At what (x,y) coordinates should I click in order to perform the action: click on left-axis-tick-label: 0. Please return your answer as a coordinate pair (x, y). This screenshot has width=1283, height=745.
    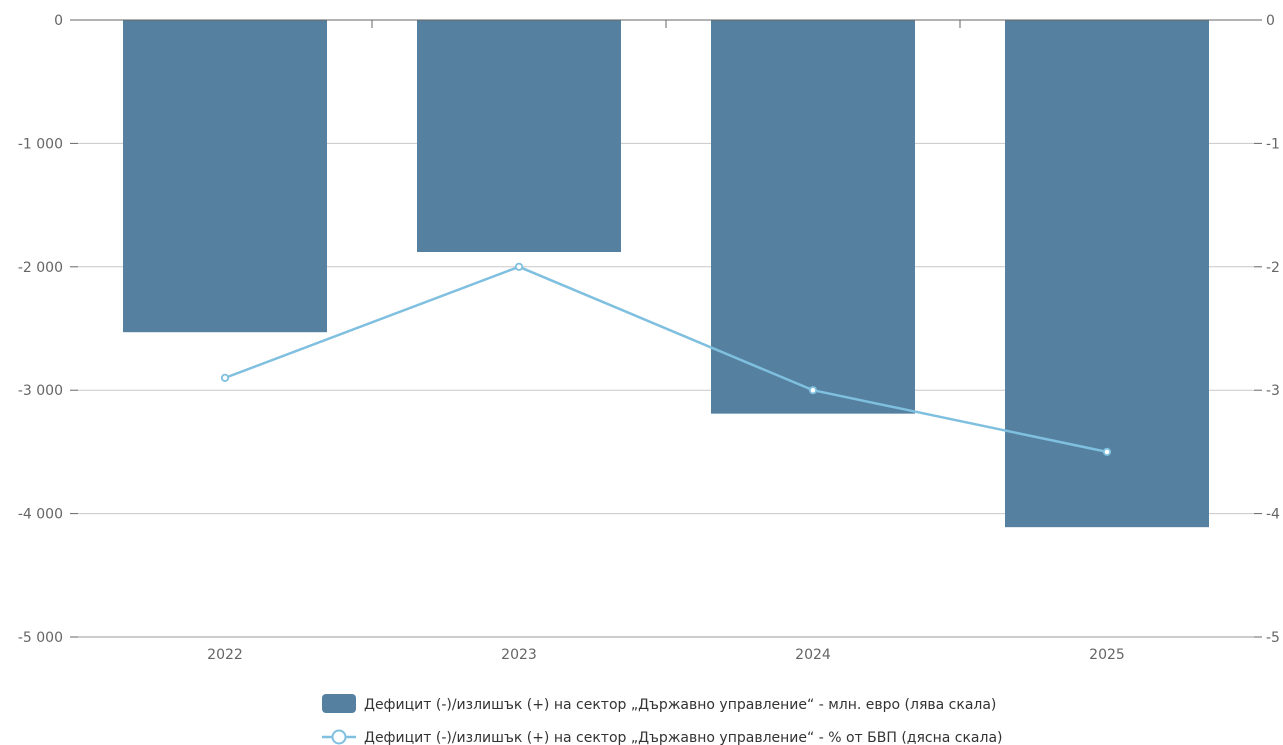
    Looking at the image, I should click on (58, 21).